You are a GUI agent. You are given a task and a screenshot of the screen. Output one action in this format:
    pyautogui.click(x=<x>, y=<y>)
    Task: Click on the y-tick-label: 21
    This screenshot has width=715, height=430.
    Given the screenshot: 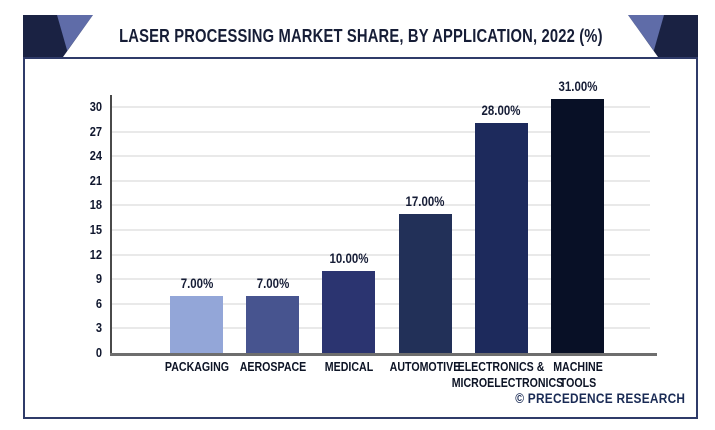 What is the action you would take?
    pyautogui.click(x=95, y=180)
    